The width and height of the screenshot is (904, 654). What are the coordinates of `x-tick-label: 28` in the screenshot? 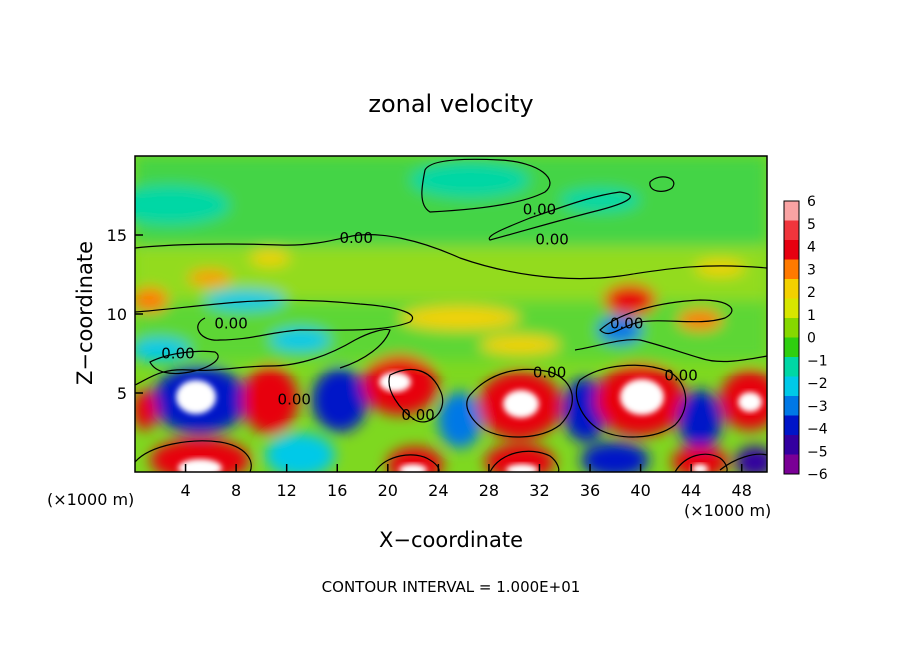 It's located at (489, 490).